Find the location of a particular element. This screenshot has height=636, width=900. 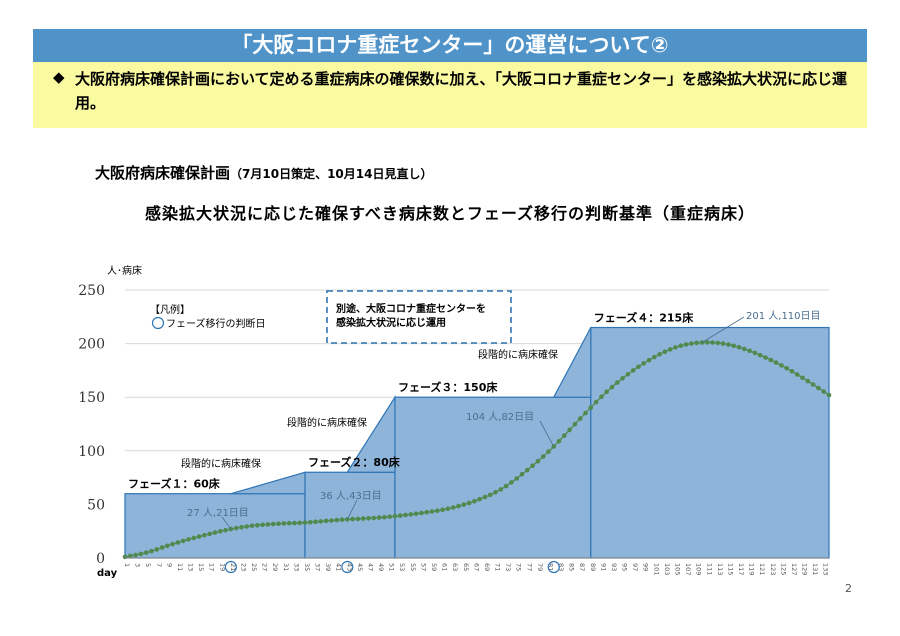

phase-label: フェーズ１：60床 is located at coordinates (174, 484).